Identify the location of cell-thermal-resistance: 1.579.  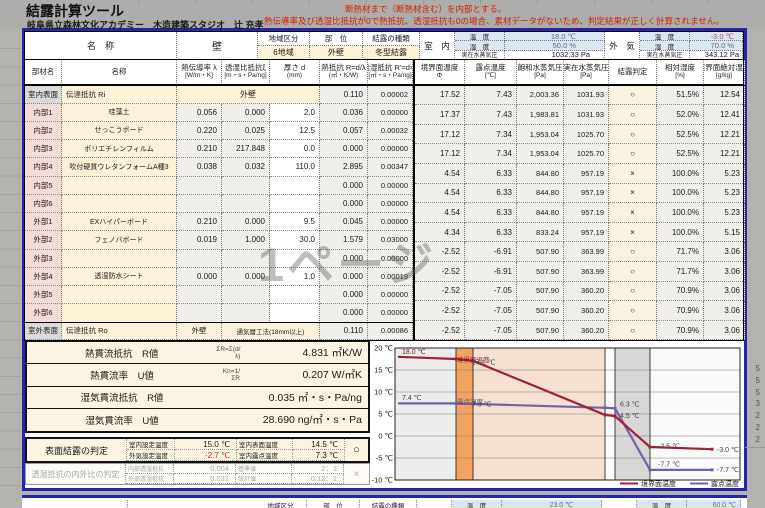
(344, 240).